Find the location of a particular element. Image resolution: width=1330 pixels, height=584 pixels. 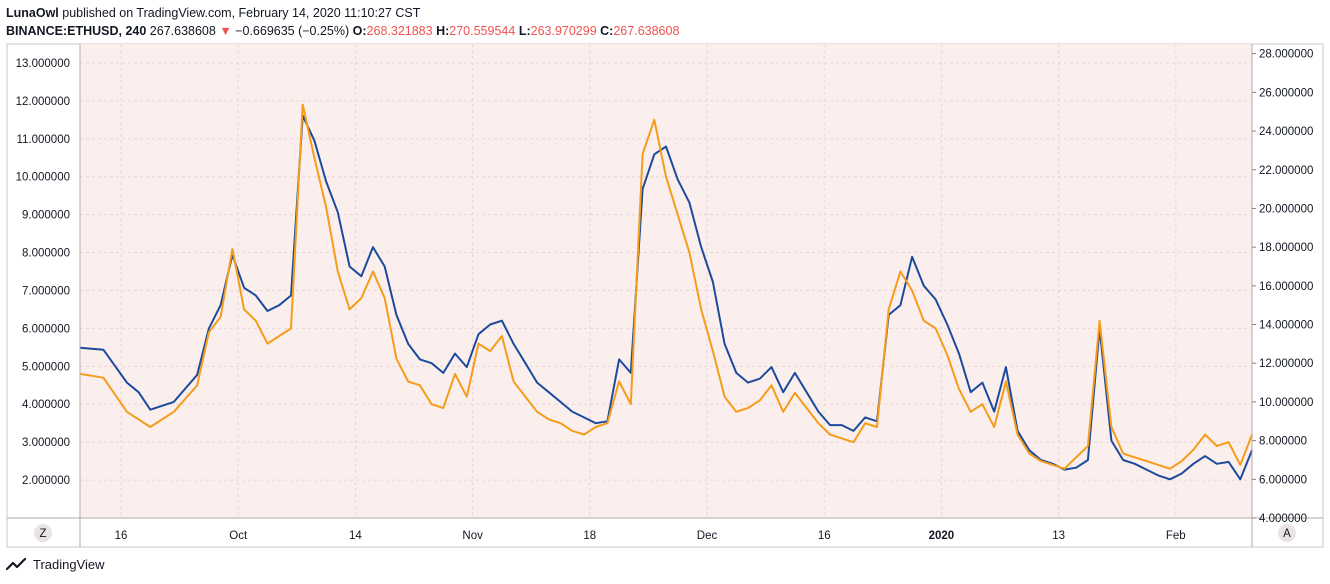

low-value: 263.970299 is located at coordinates (563, 31).